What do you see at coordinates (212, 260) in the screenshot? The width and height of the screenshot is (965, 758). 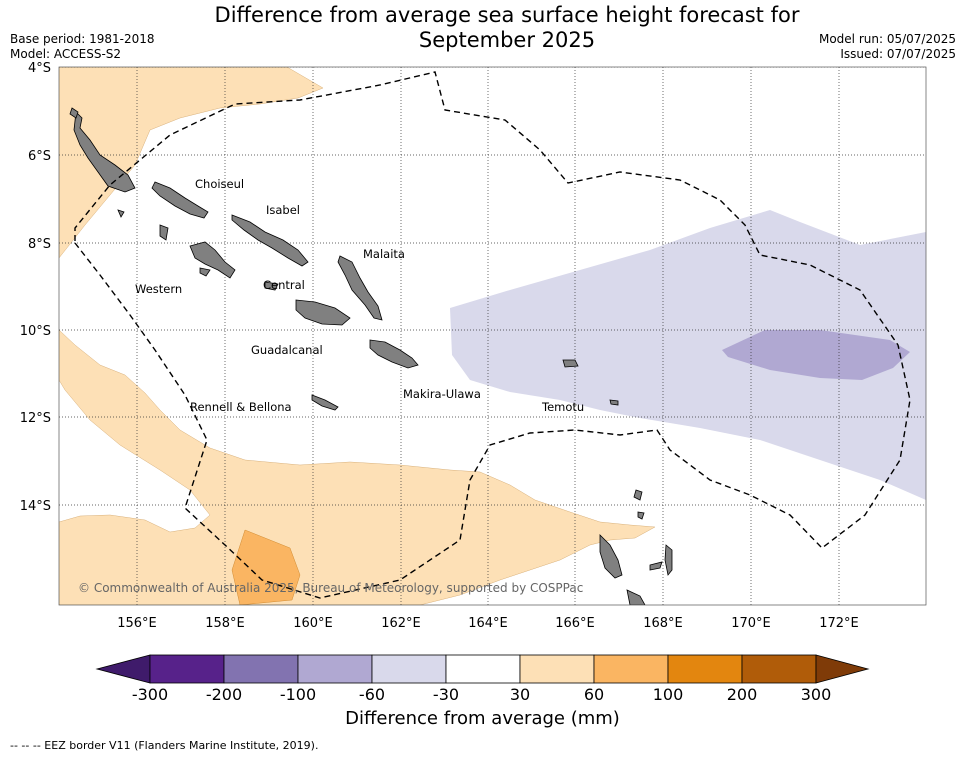 I see `new-georgia-island` at bounding box center [212, 260].